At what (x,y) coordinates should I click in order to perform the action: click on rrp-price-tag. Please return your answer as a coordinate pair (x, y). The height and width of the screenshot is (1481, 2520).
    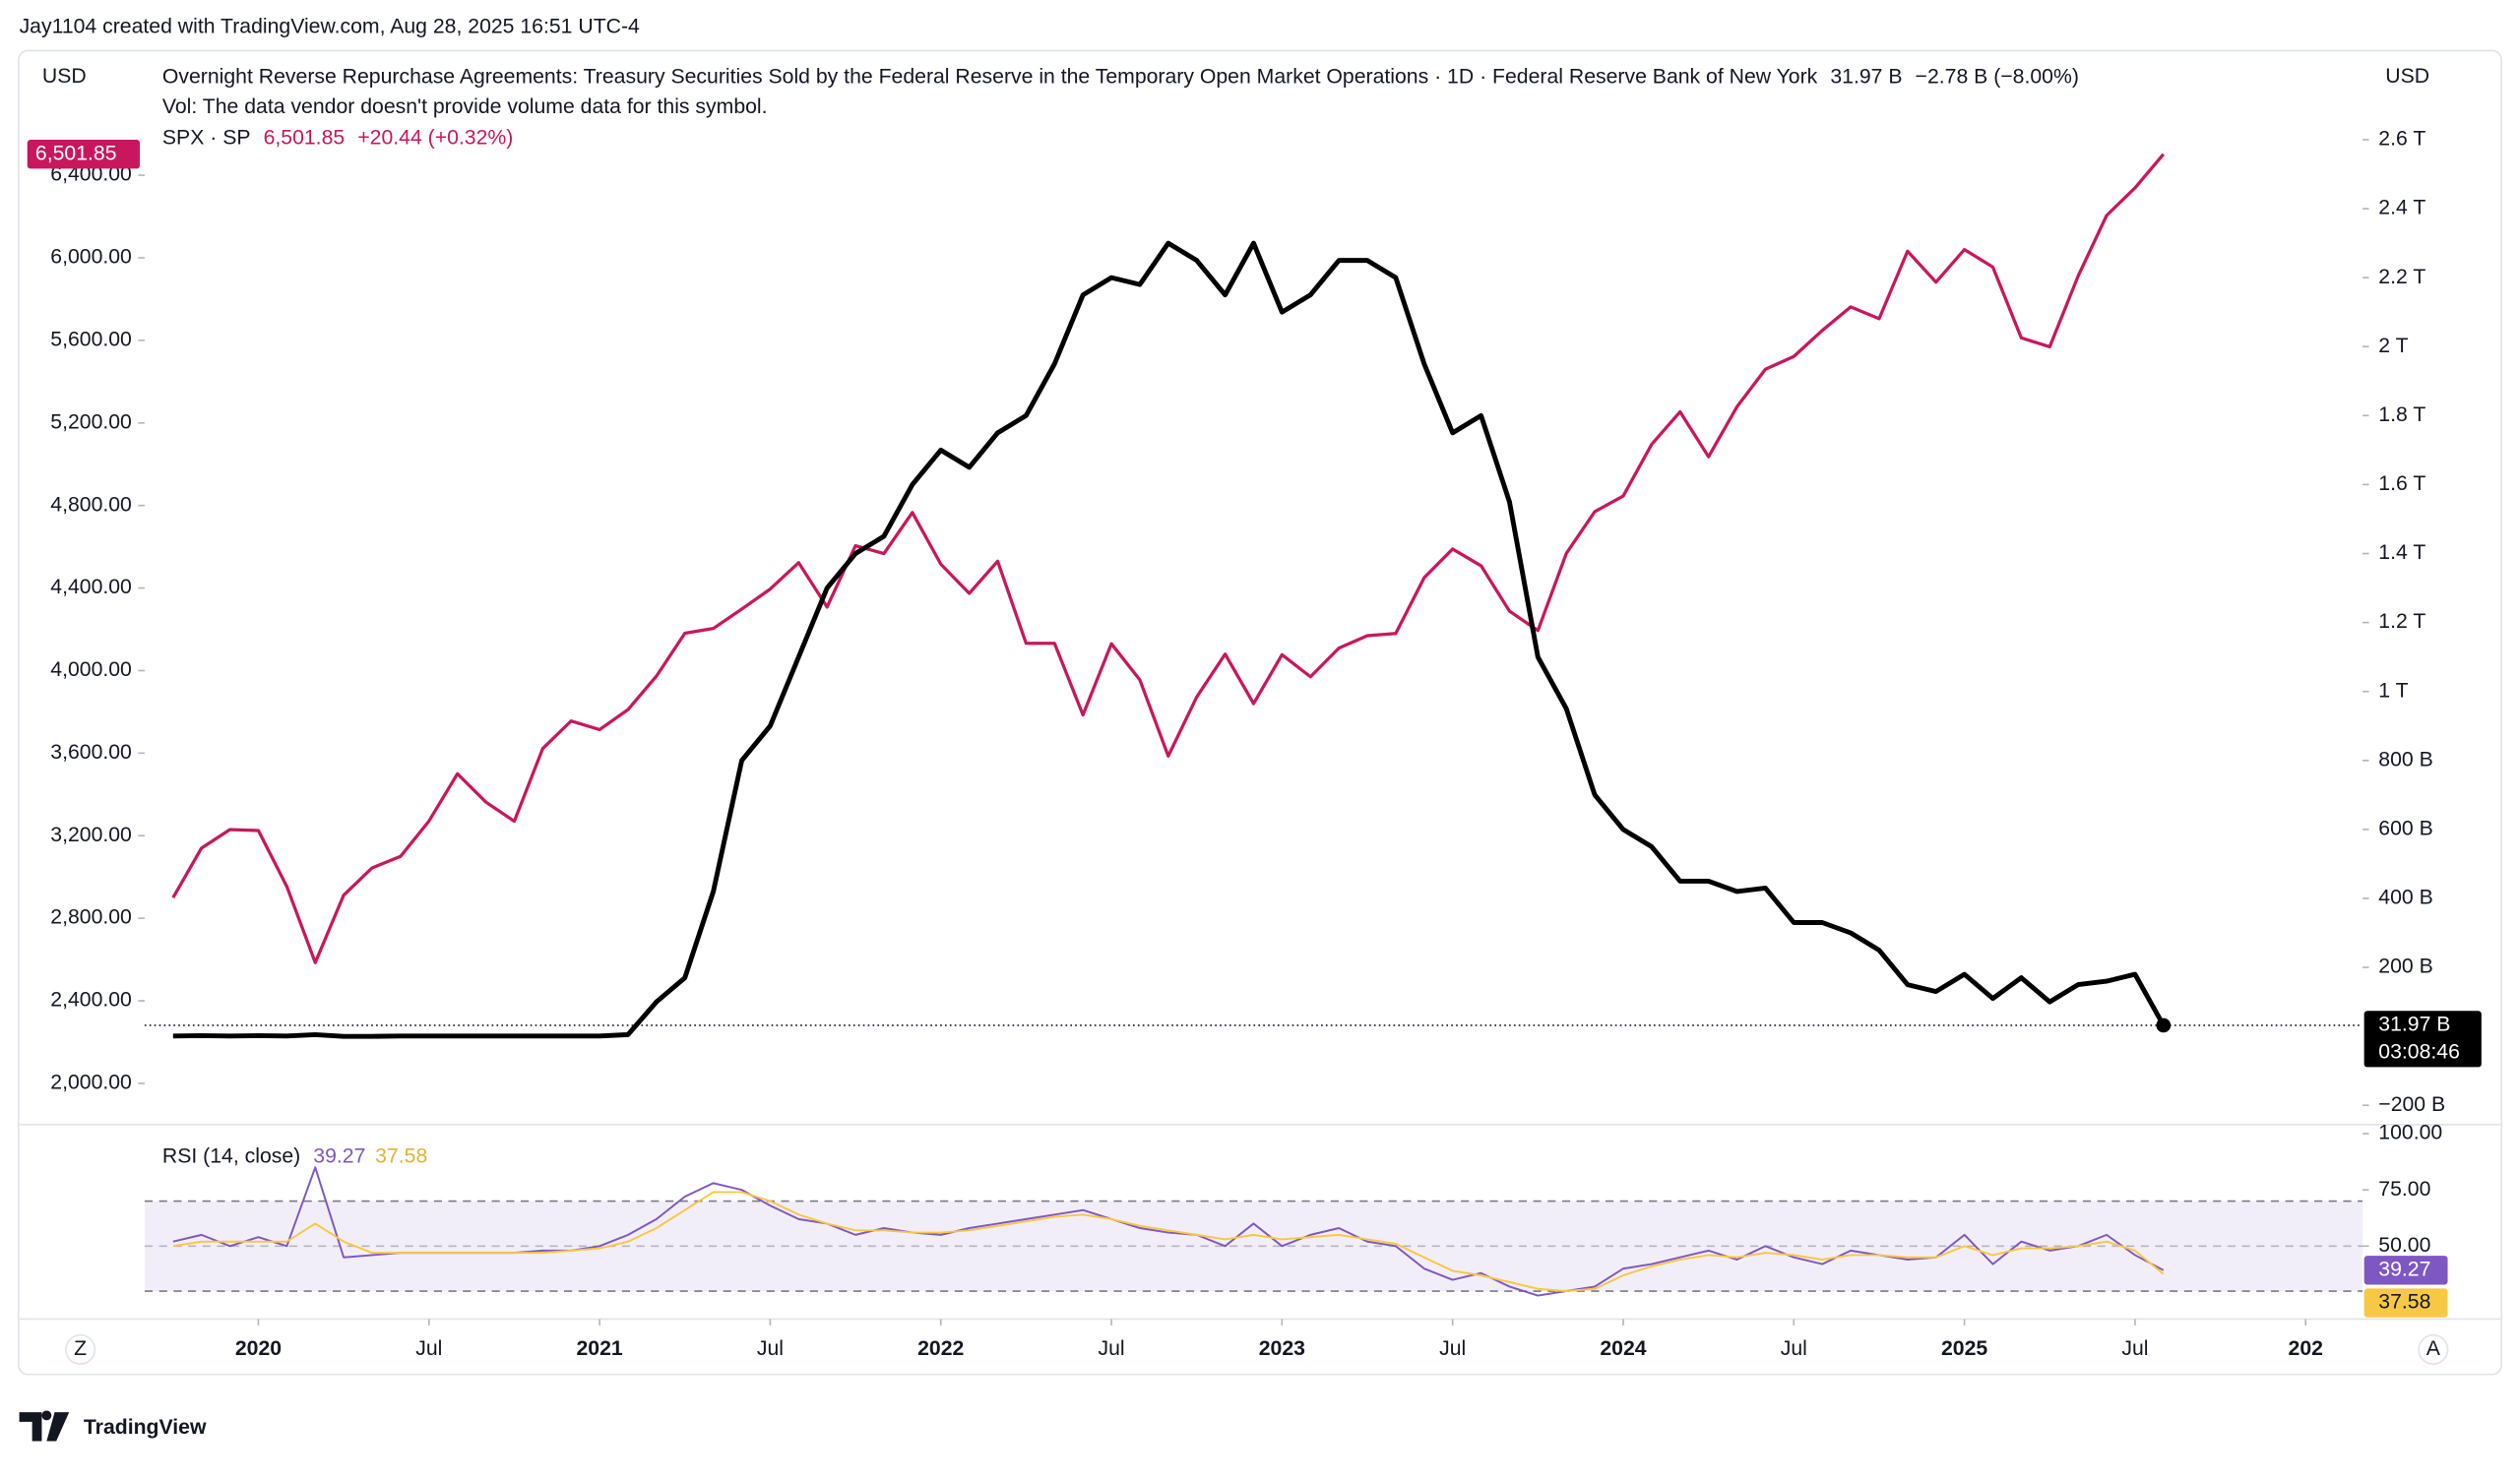
    Looking at the image, I should click on (2422, 1039).